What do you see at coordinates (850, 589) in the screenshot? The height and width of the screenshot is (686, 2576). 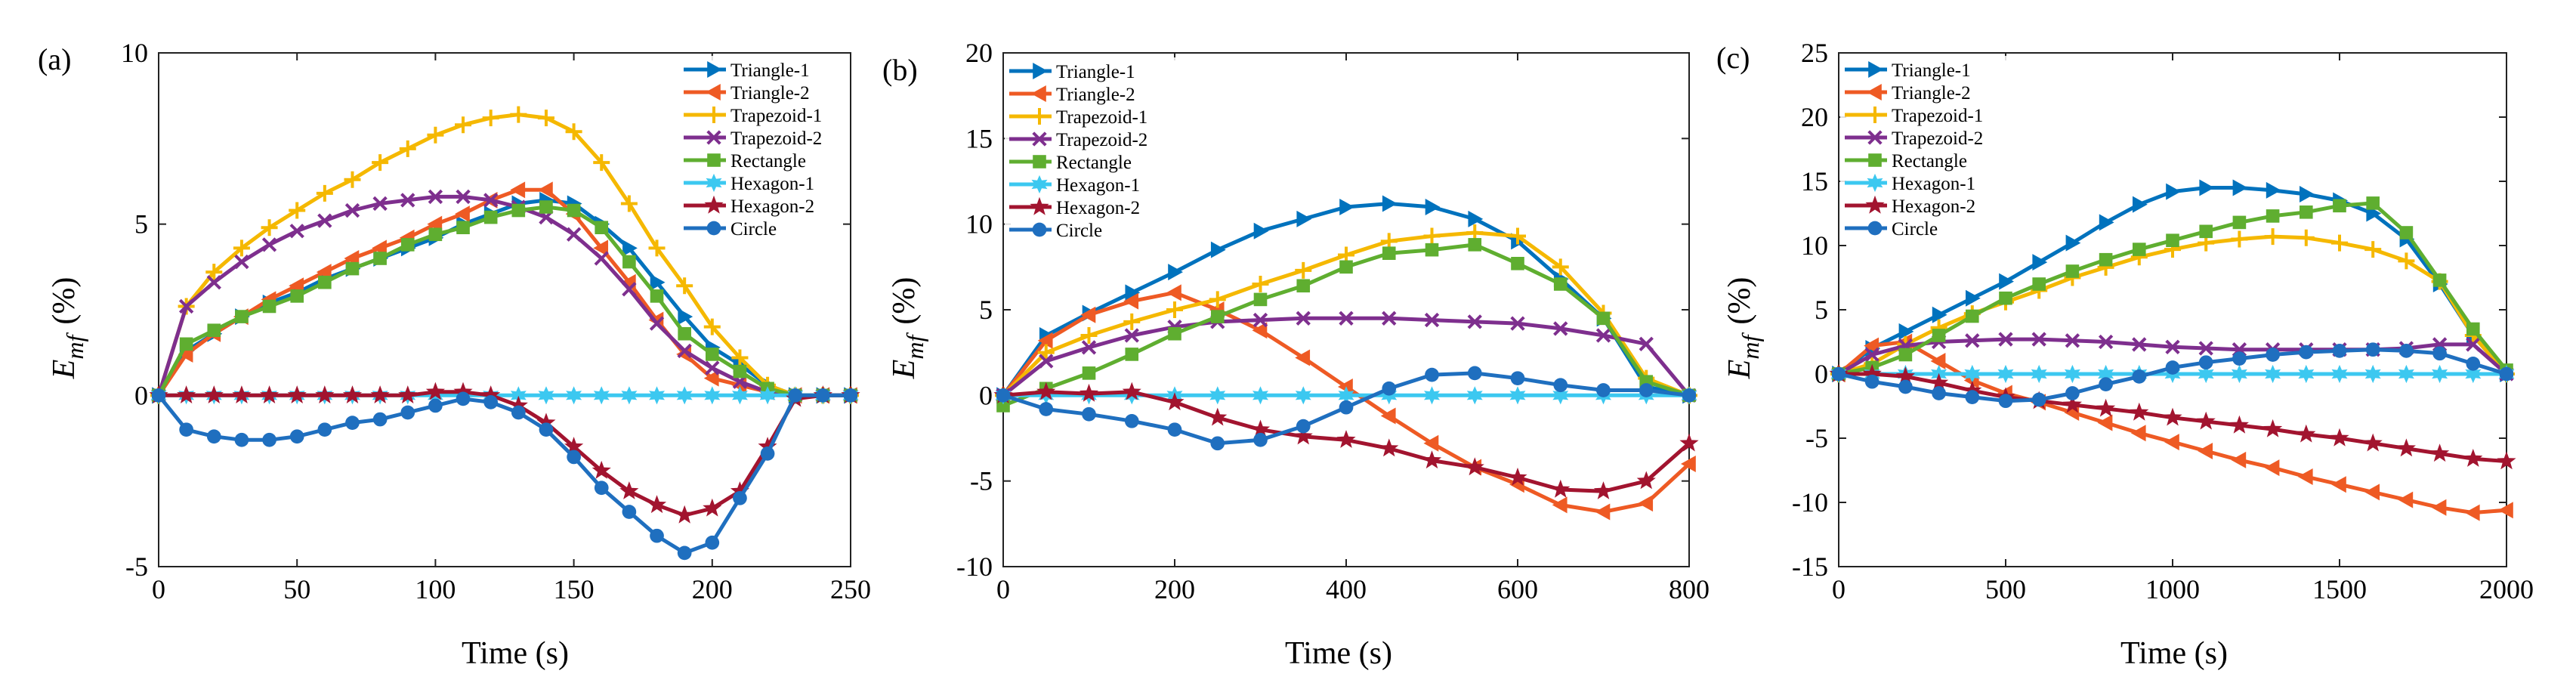 I see `x-tick-label: 250` at bounding box center [850, 589].